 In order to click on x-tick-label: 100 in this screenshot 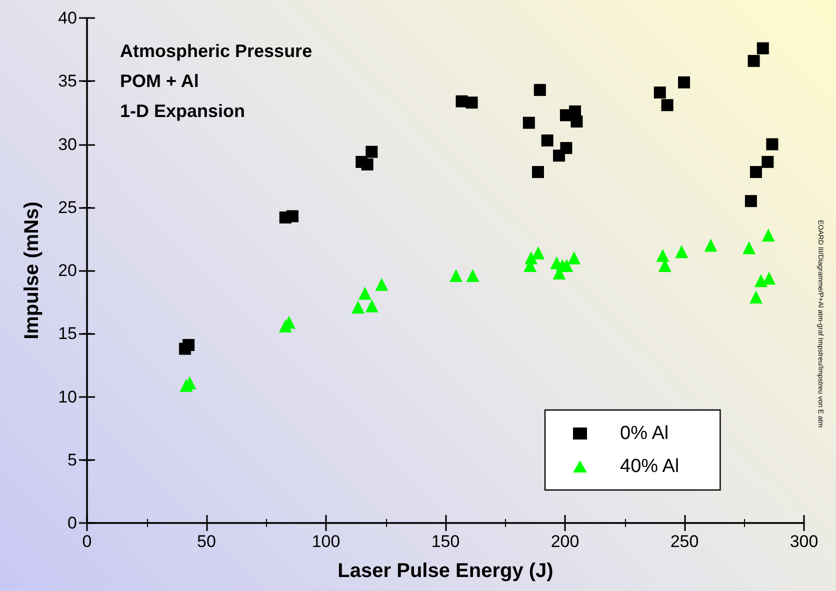, I will do `click(326, 541)`.